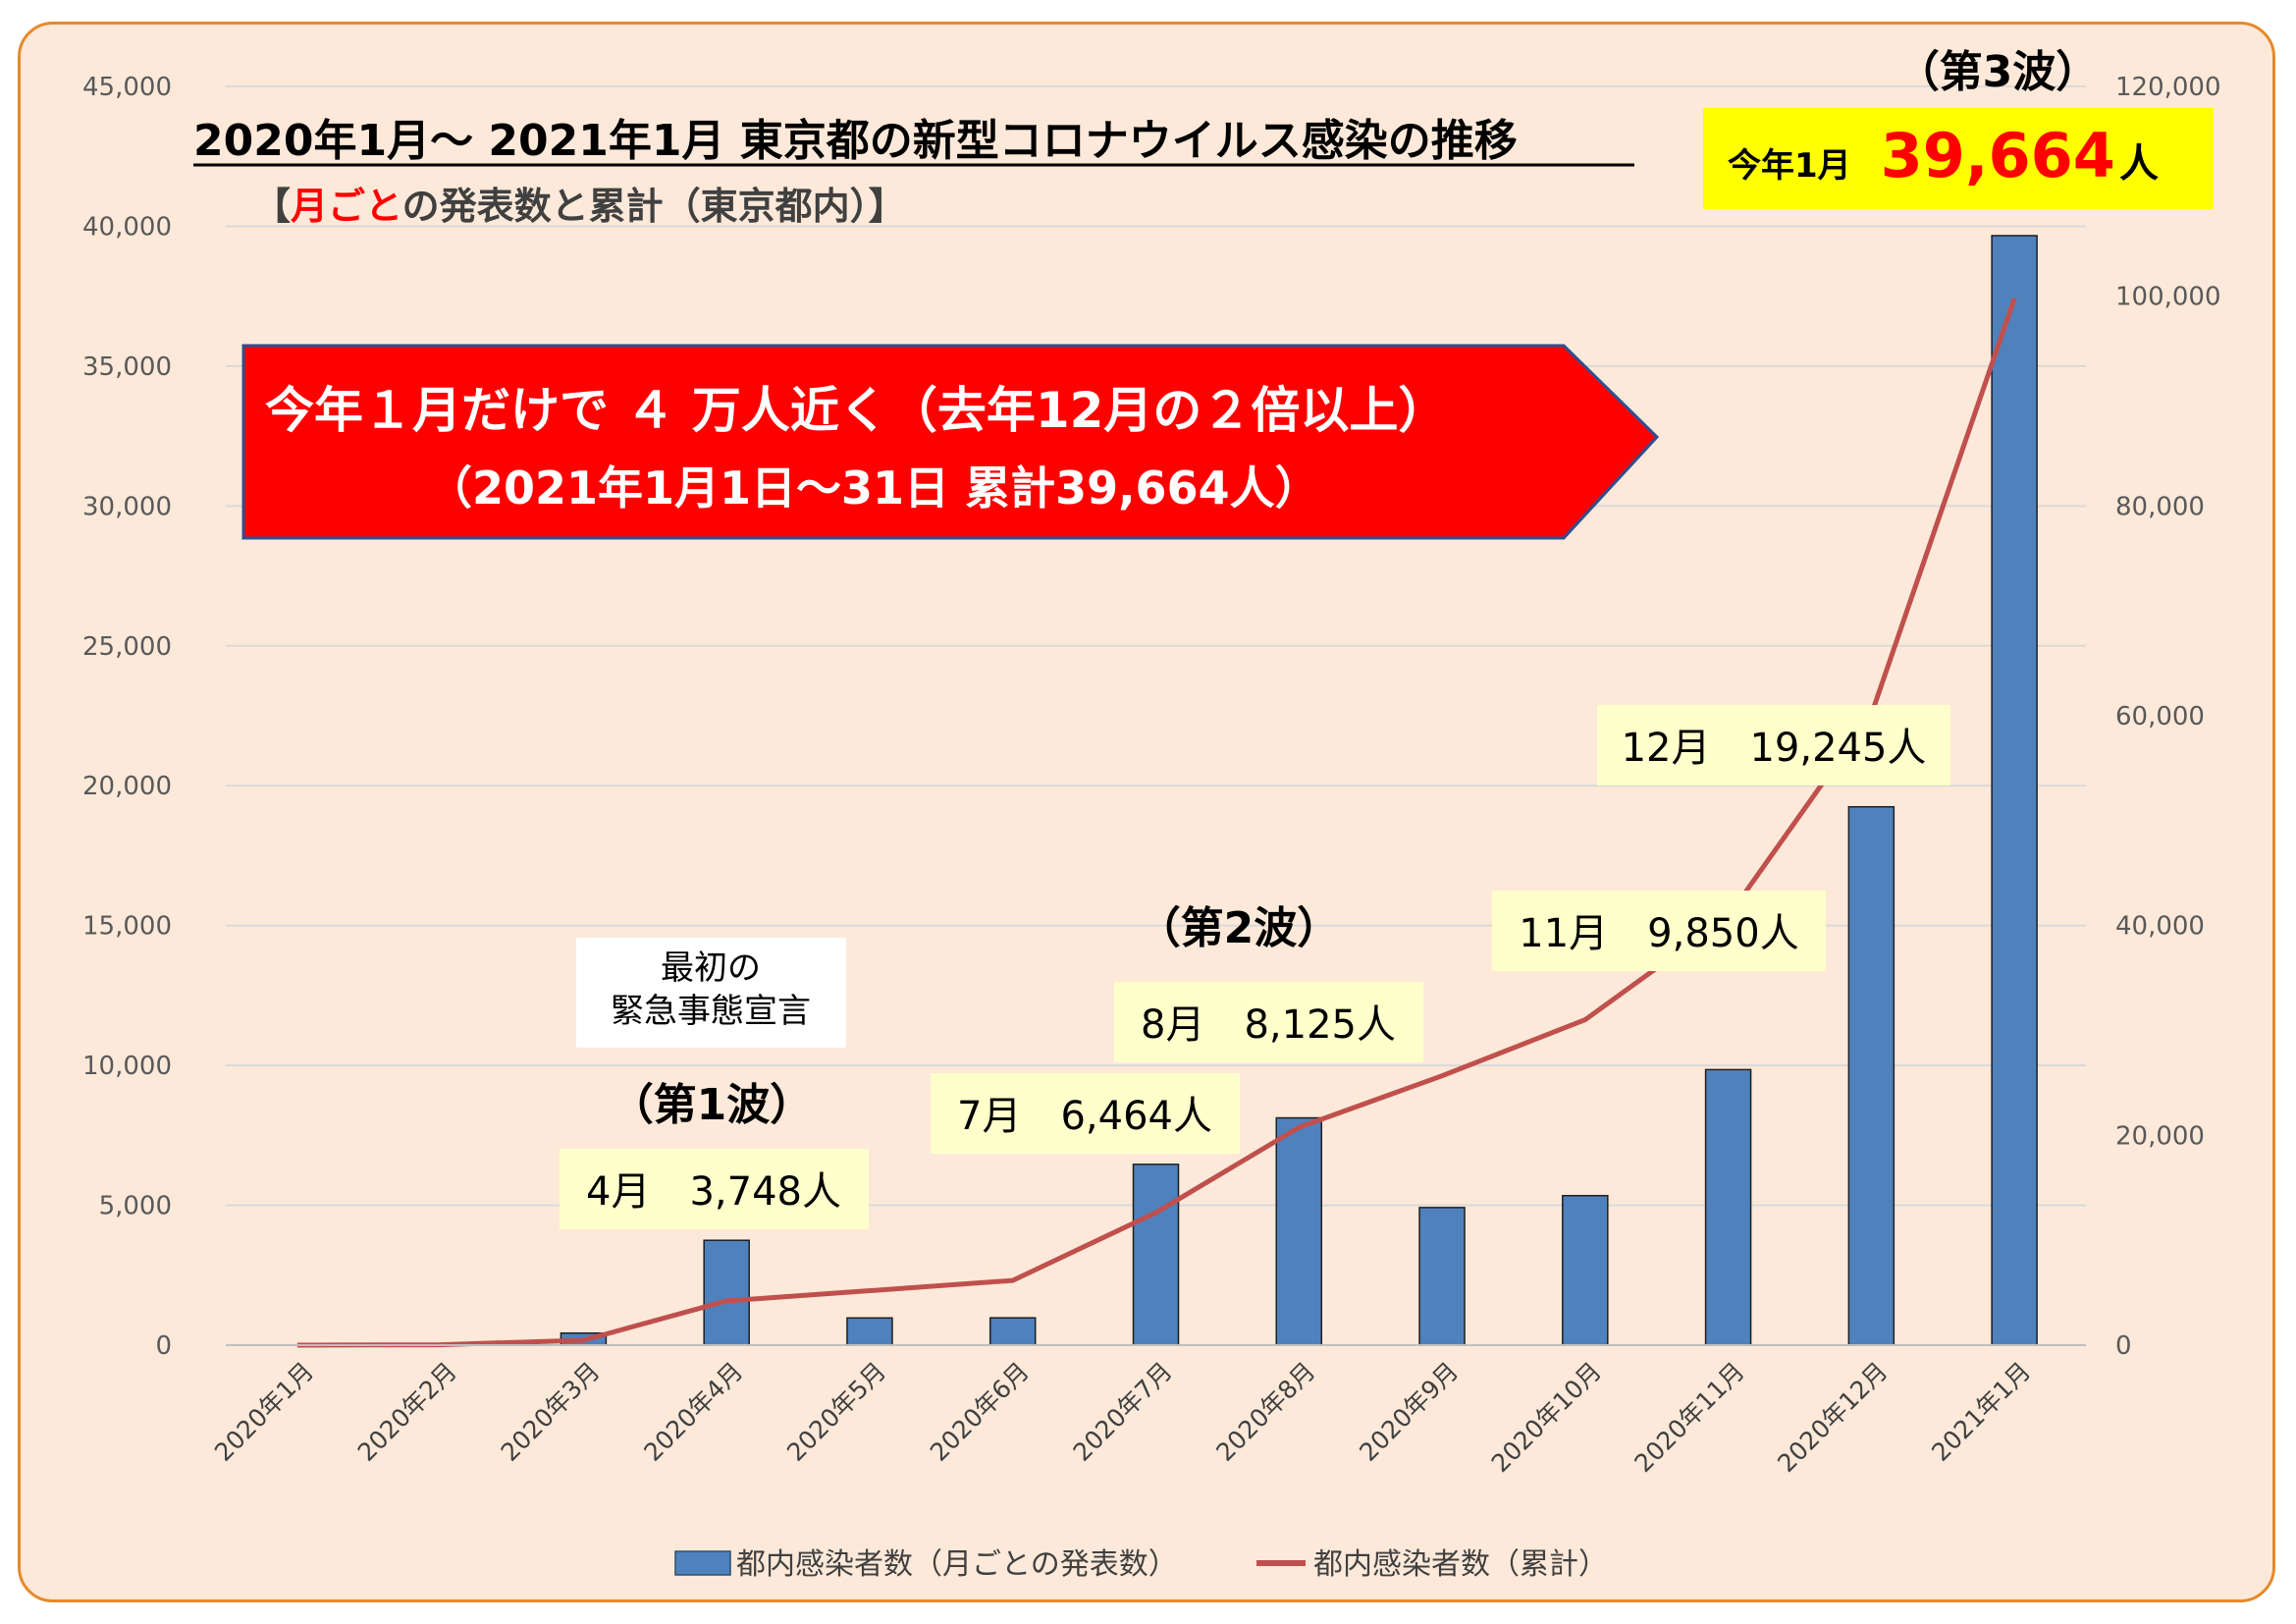 The width and height of the screenshot is (2296, 1624). I want to click on x-tick-label: 2020年11月, so click(1689, 1417).